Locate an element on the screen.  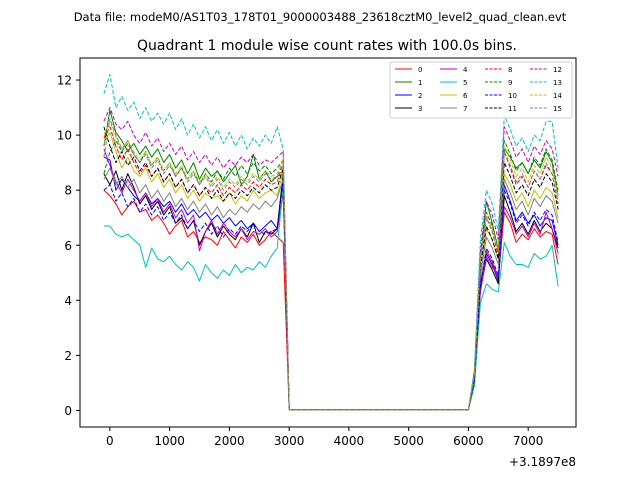
legend-entry-6: 6 is located at coordinates (454, 96).